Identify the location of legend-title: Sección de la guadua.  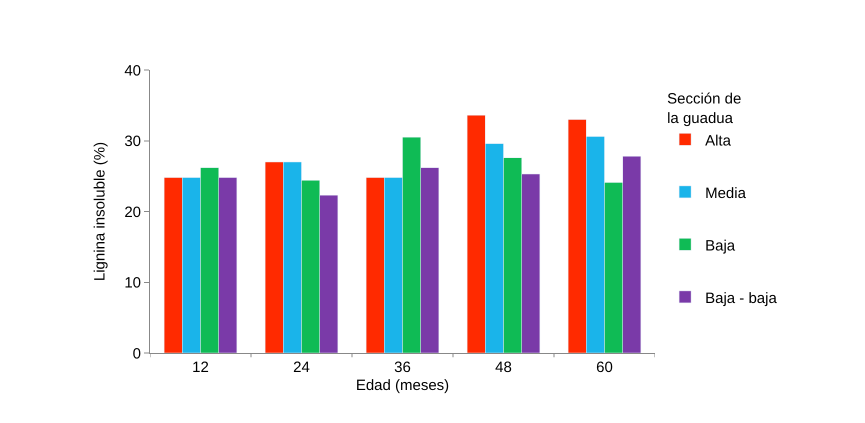
(704, 109).